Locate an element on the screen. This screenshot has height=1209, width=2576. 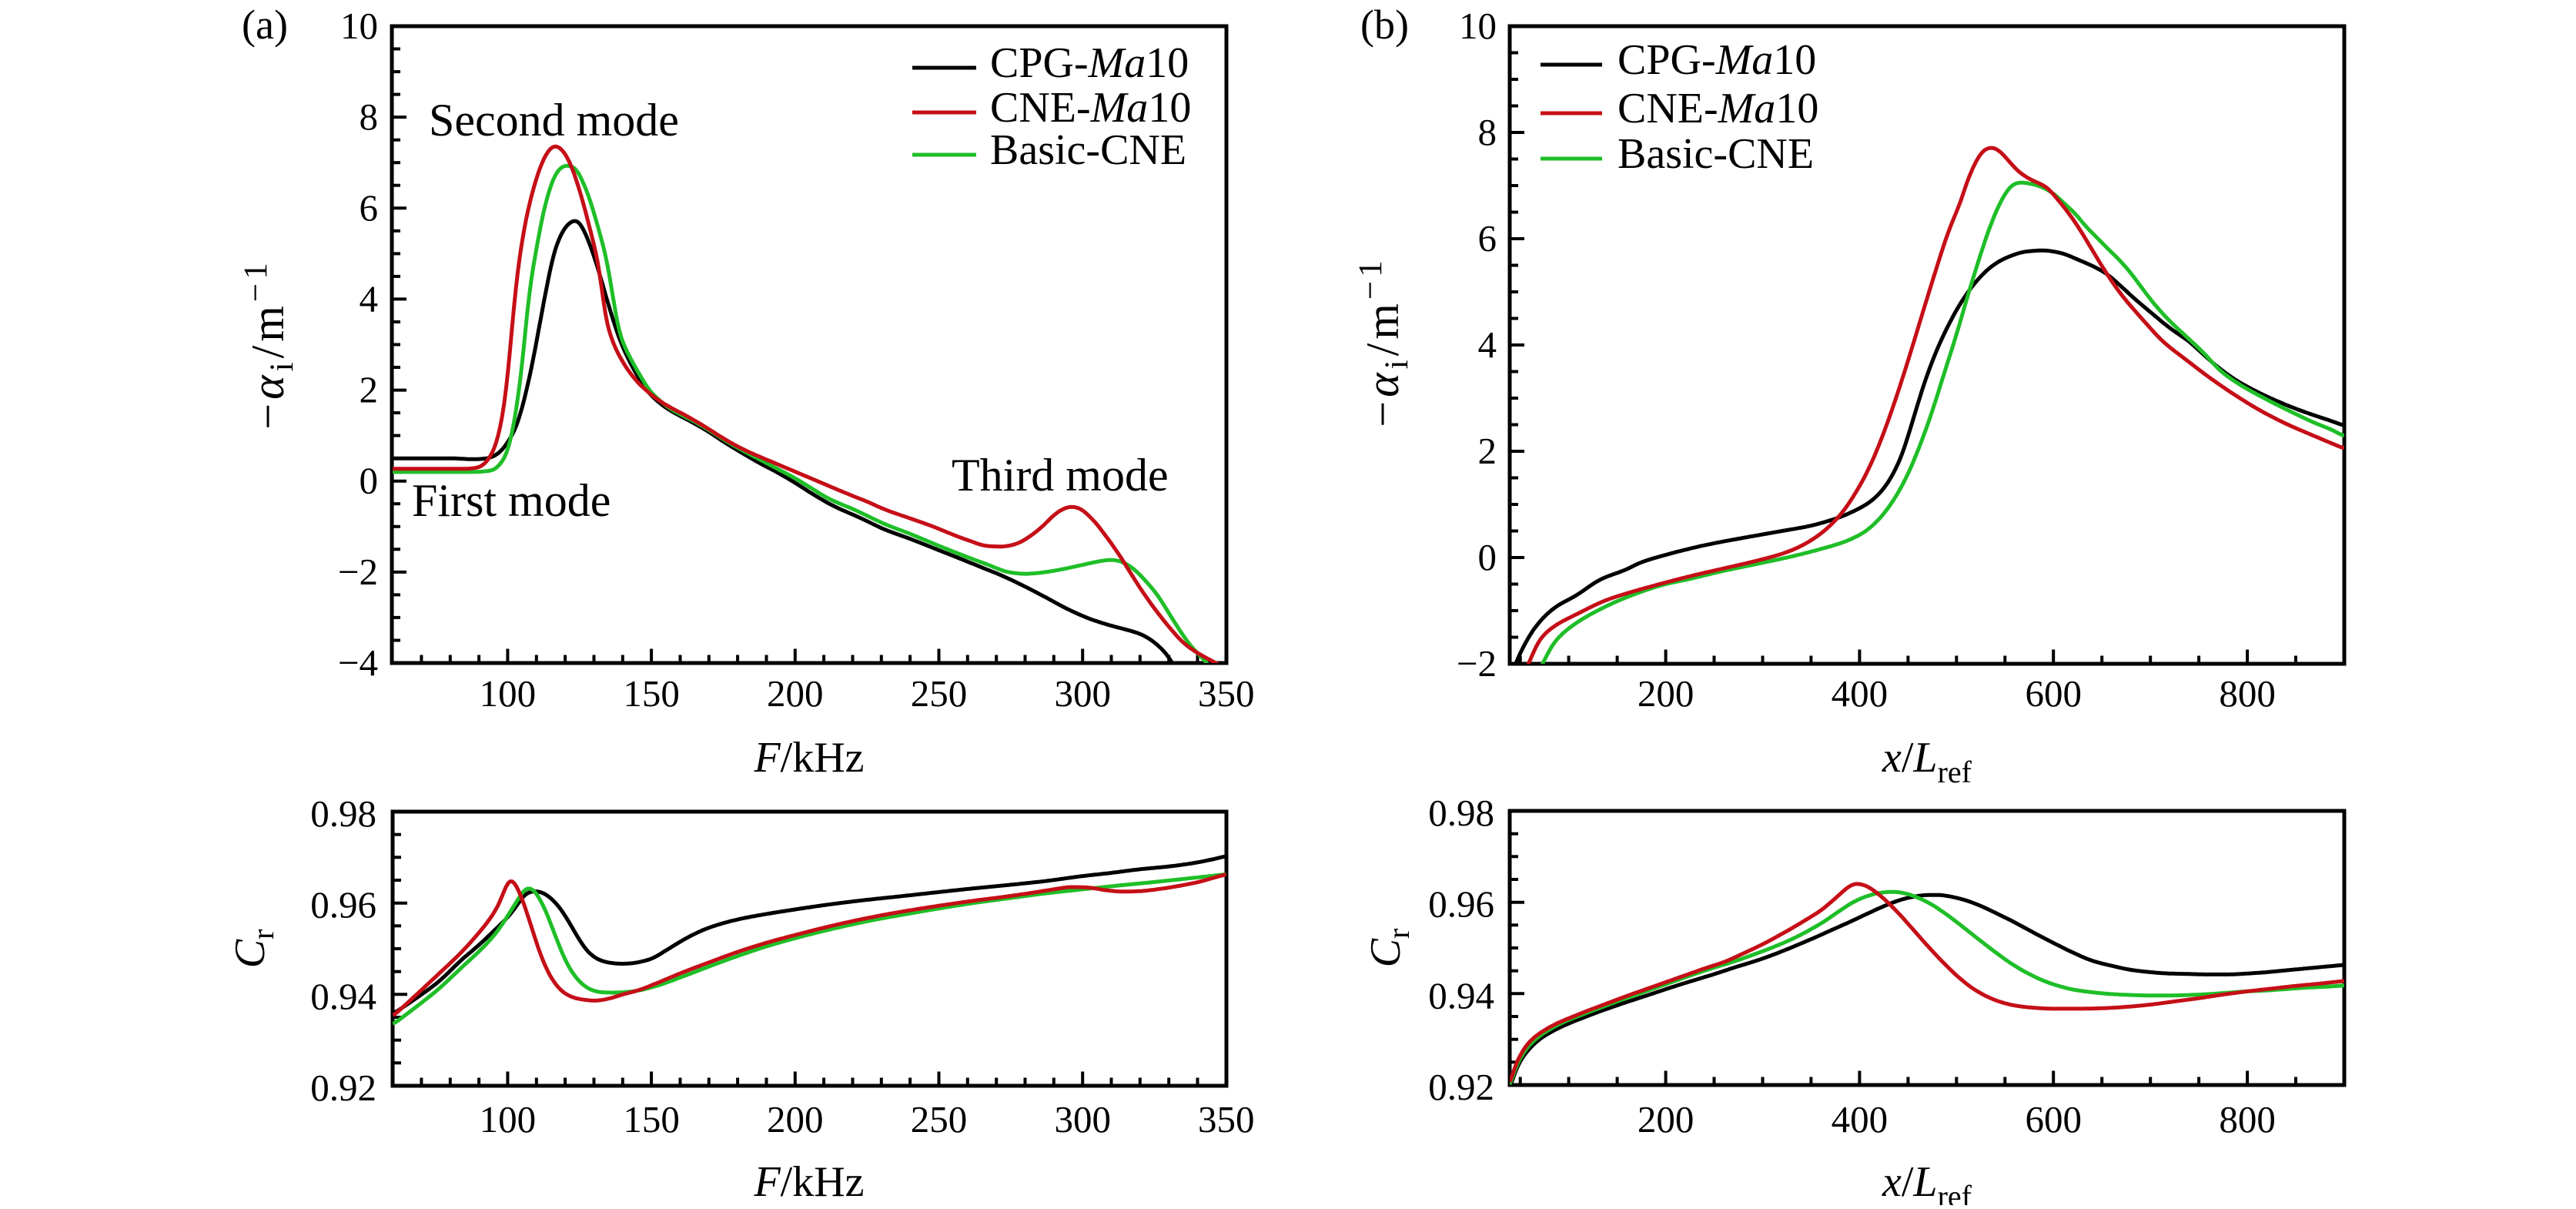
svg-text: First mode is located at coordinates (512, 501).